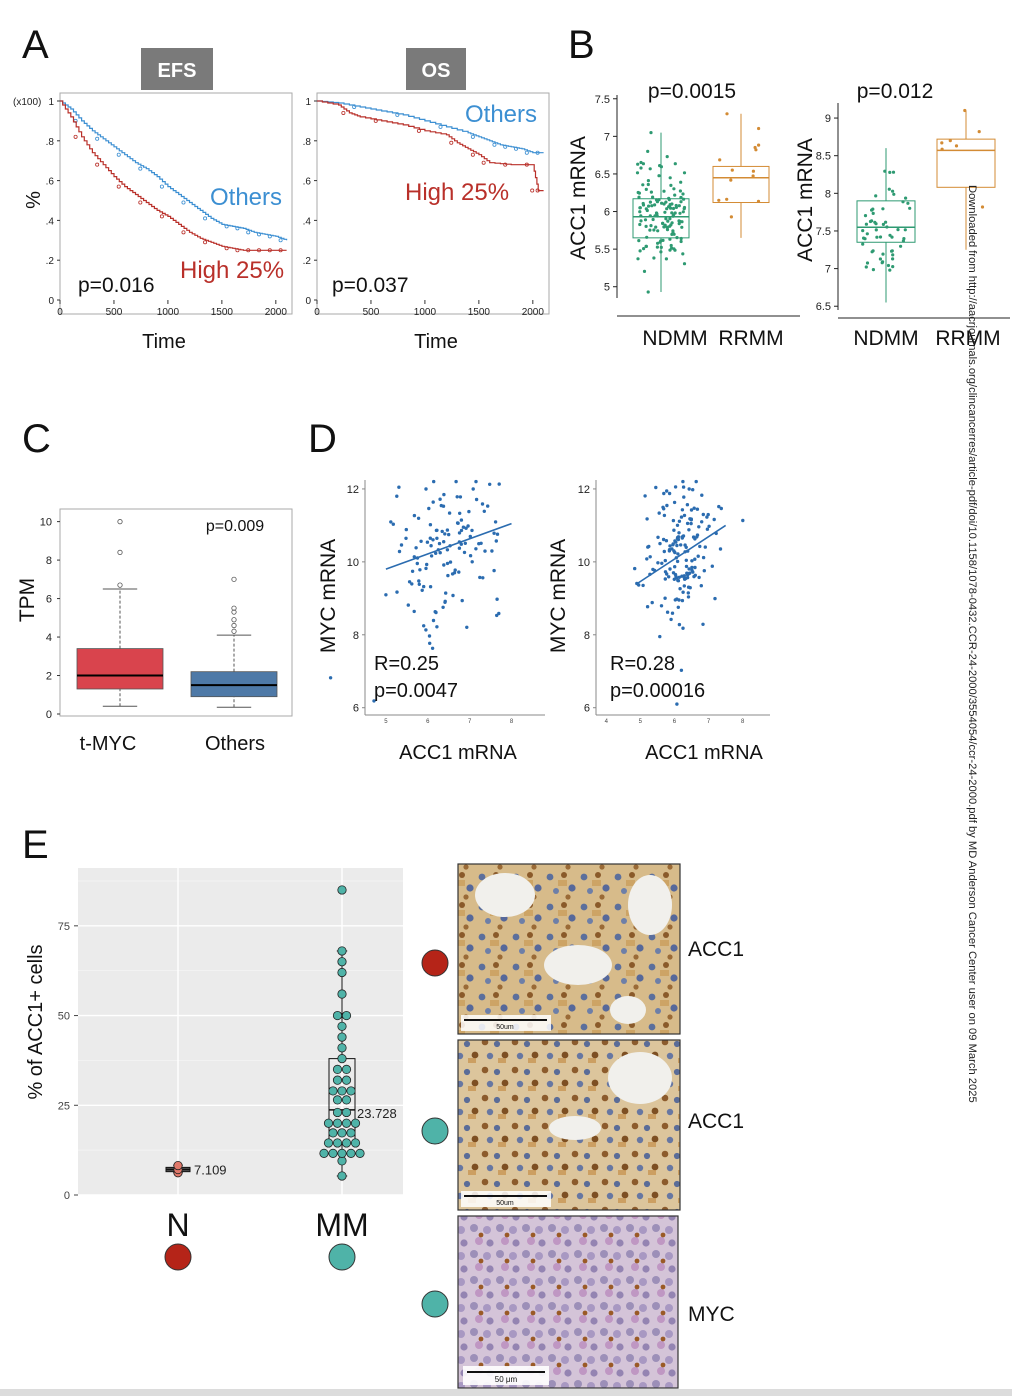  What do you see at coordinates (505, 1203) in the screenshot?
I see `ihc-image-2-scale-text: 50um` at bounding box center [505, 1203].